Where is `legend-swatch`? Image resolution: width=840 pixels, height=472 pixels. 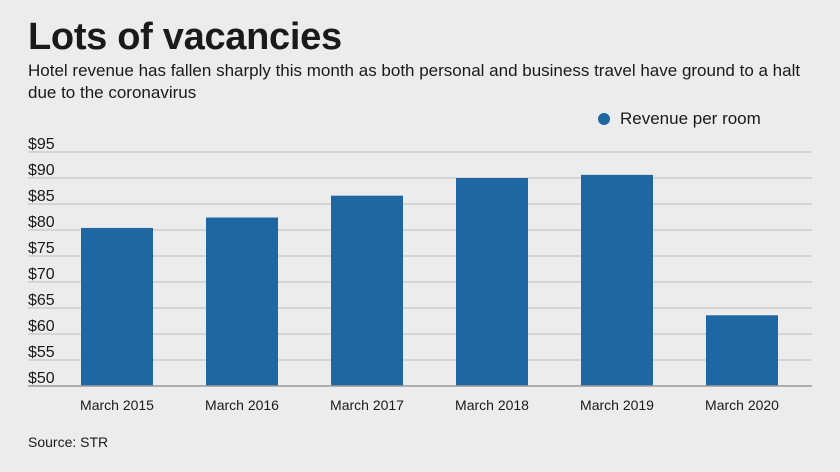 legend-swatch is located at coordinates (604, 119).